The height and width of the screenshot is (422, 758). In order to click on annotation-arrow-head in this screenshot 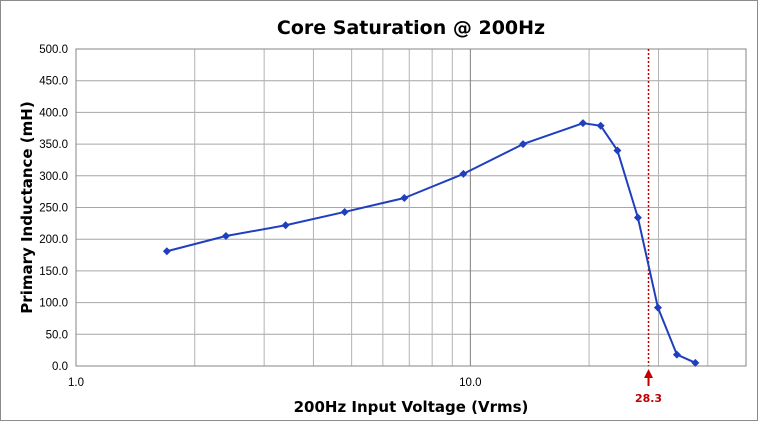, I will do `click(649, 373)`.